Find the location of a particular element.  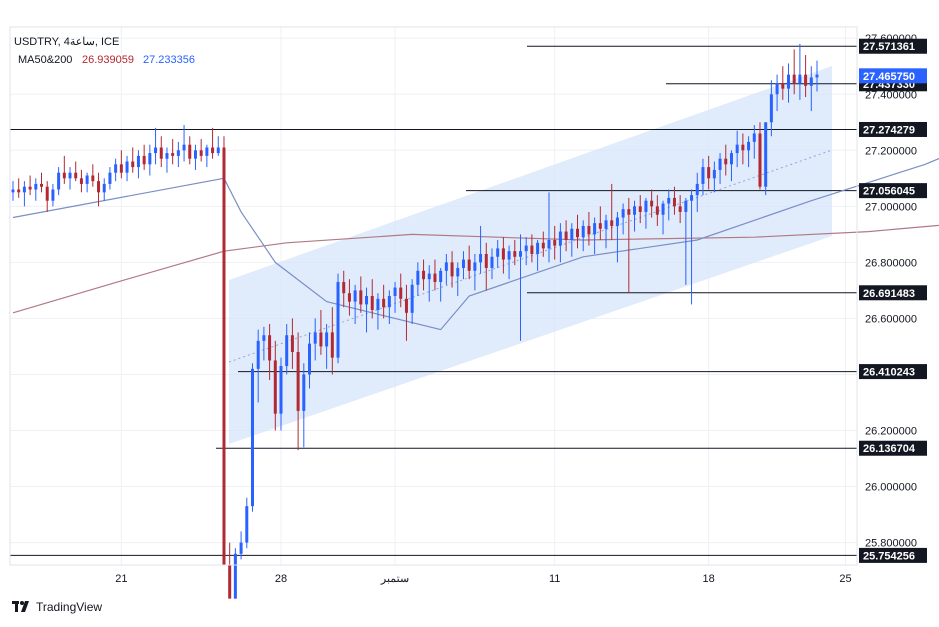

y-tick-label: 27.200000 is located at coordinates (891, 151).